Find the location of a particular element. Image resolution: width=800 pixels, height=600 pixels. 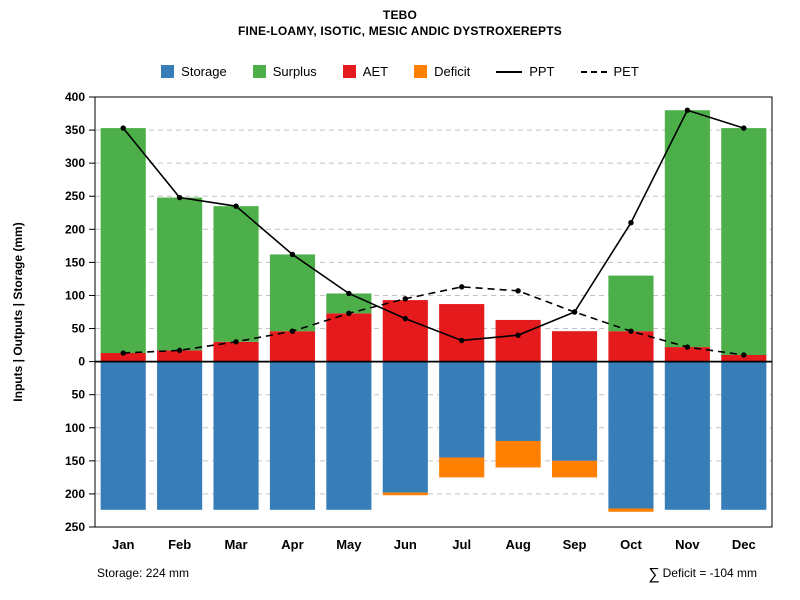

deficit-note: ∑ Deficit = -104 mm is located at coordinates (702, 574).